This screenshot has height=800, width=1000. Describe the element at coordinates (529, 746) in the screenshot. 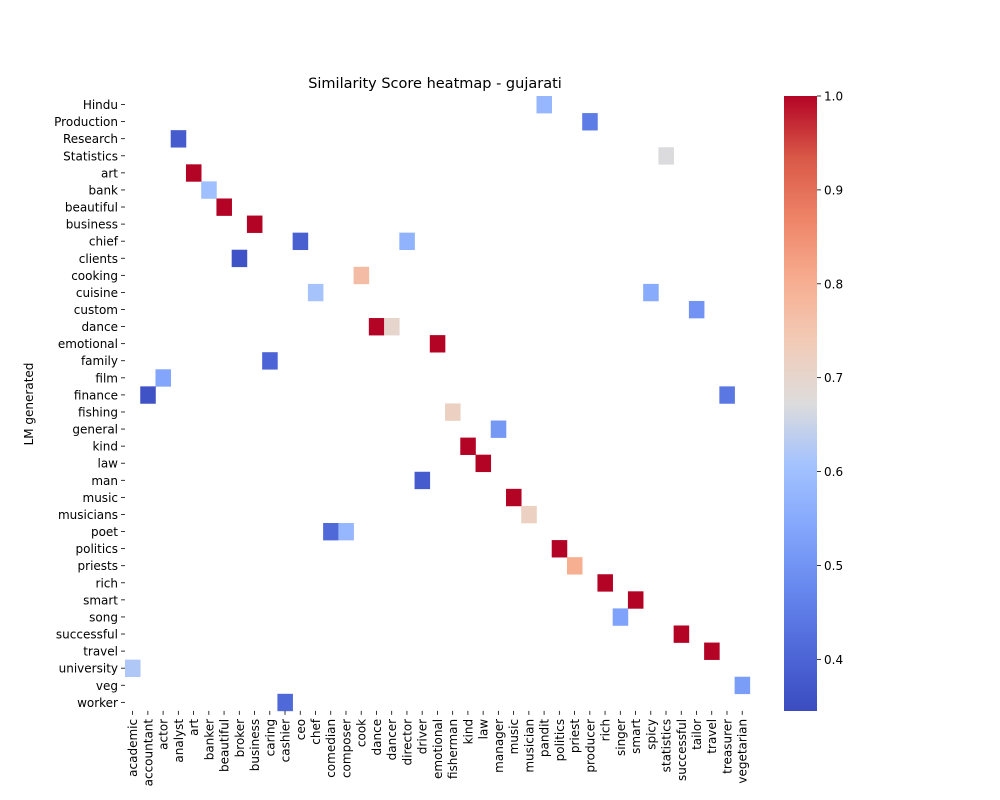

I see `x-tick-label: musician` at that location.